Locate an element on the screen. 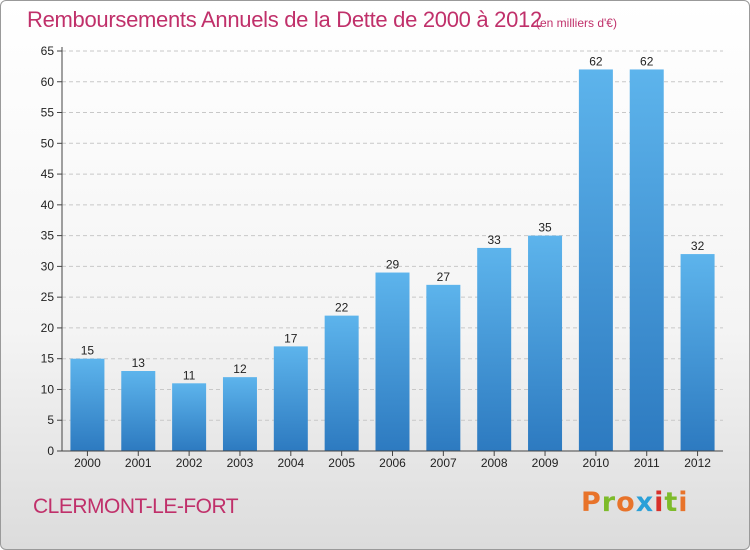 The height and width of the screenshot is (550, 750). brand-letter: t is located at coordinates (671, 502).